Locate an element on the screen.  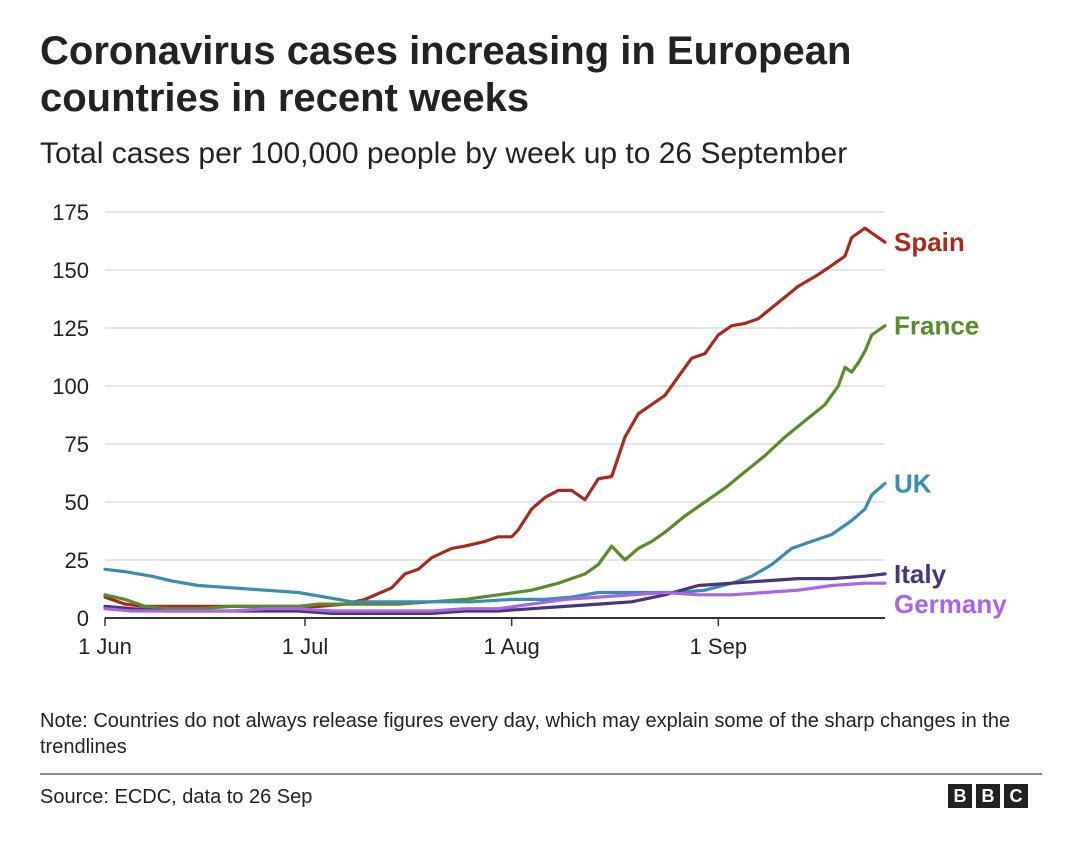
y-tick-label: 50 is located at coordinates (77, 502).